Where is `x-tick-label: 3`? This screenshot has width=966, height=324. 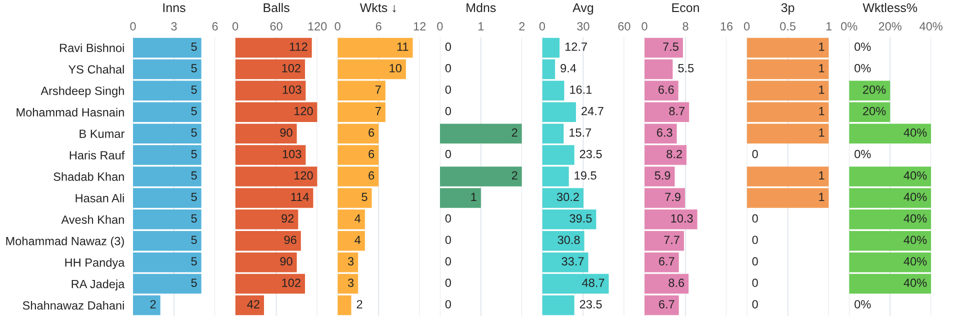
x-tick-label: 3 is located at coordinates (174, 26).